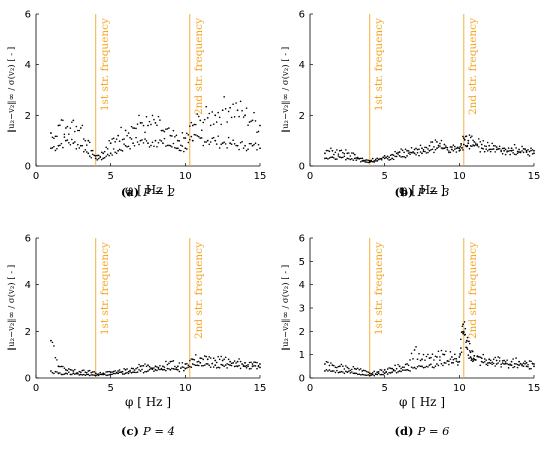 Image resolution: width=550 pixels, height=449 pixels. Describe the element at coordinates (406, 192) in the screenshot. I see `caption-tag: (b)` at that location.